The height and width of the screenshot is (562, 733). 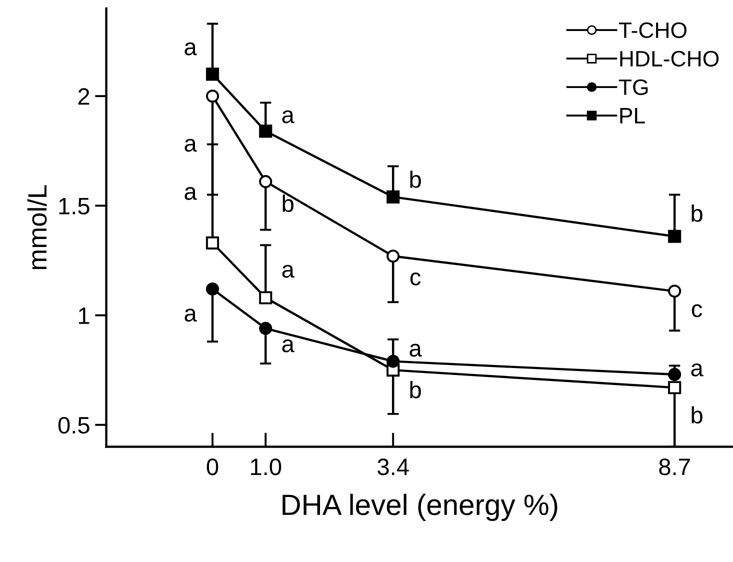 I want to click on y-tick-label: 0.5, so click(x=74, y=425).